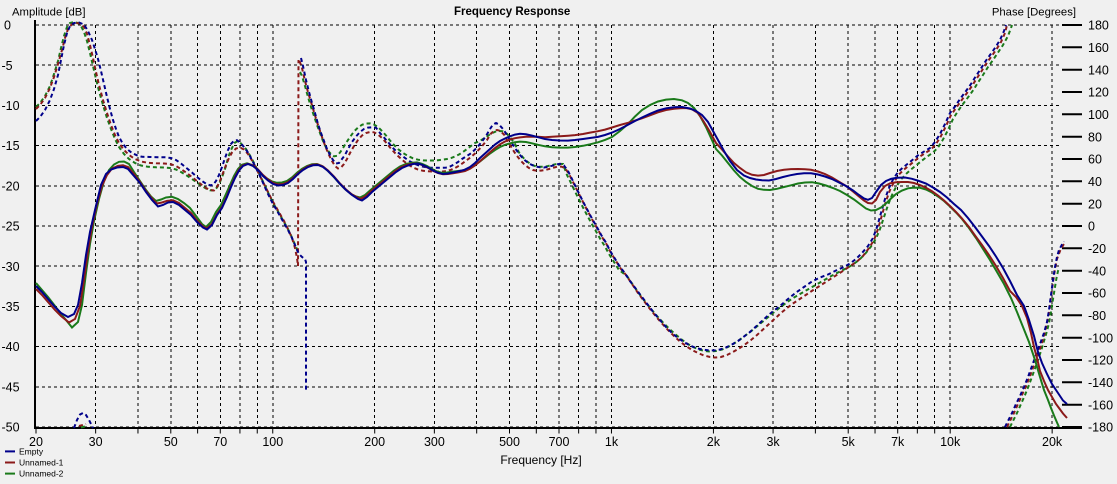  What do you see at coordinates (1100, 338) in the screenshot?
I see `svg-text: -100` at bounding box center [1100, 338].